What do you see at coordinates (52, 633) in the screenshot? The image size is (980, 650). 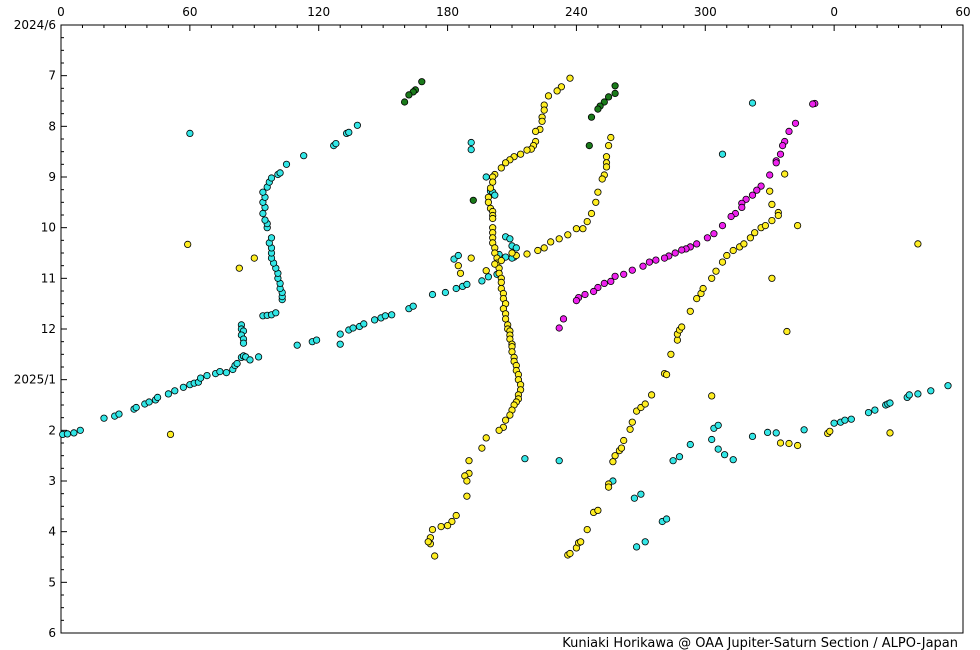 I see `y-tick-label: 6` at bounding box center [52, 633].